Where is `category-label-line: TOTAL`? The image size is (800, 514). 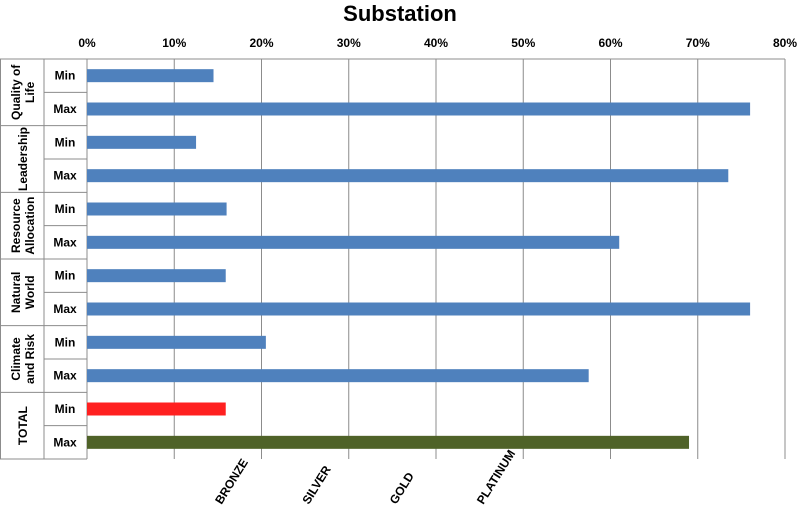
category-label-line: TOTAL is located at coordinates (23, 425).